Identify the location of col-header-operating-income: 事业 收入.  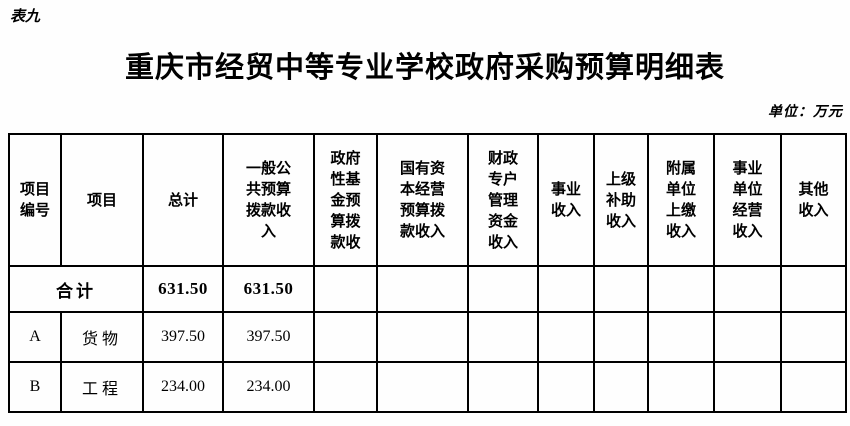
(566, 200).